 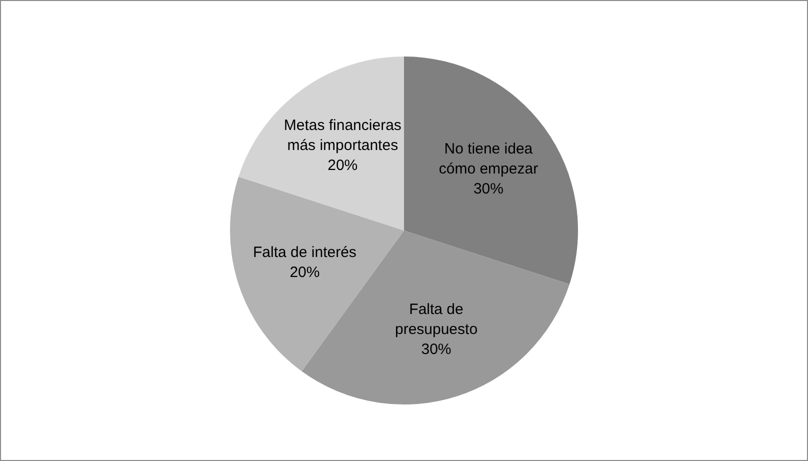 I want to click on slice-label: Falta de presupuesto, so click(x=436, y=319).